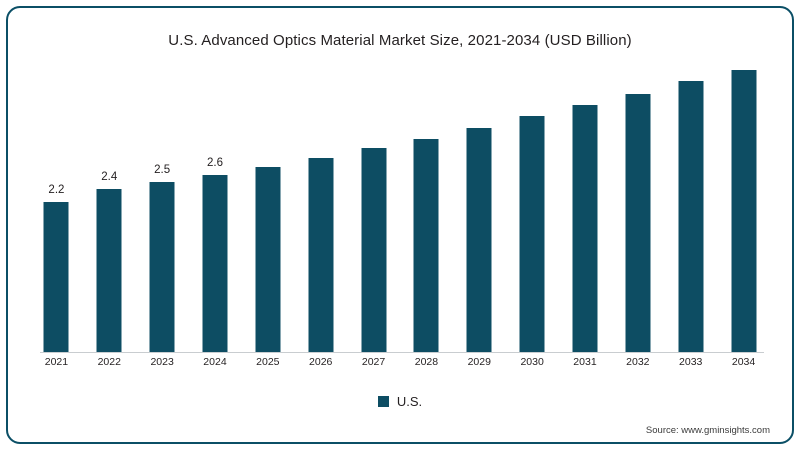  I want to click on legend-swatch-us, so click(383, 401).